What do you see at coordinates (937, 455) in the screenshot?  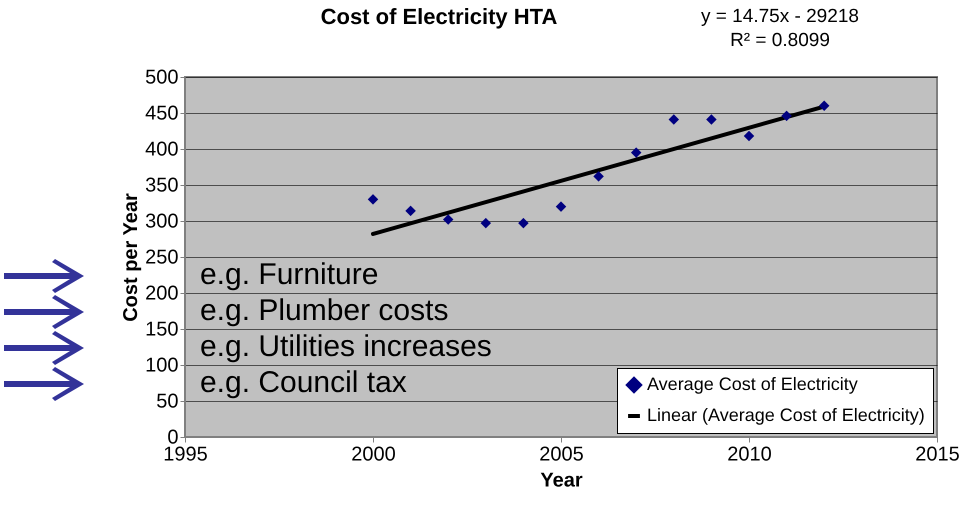 I see `x-tick-label: 2015` at bounding box center [937, 455].